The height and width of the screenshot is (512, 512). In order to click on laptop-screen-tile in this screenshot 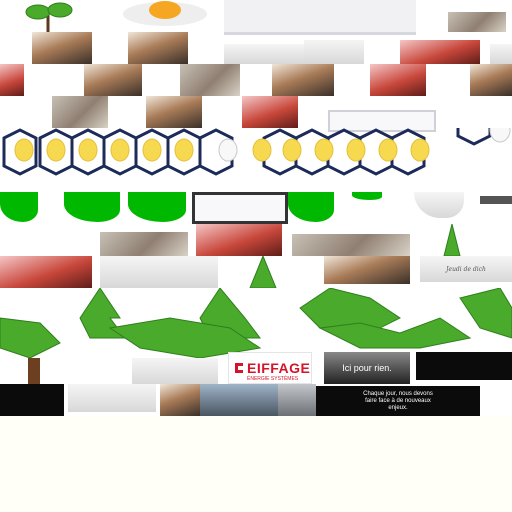, I will do `click(382, 121)`.